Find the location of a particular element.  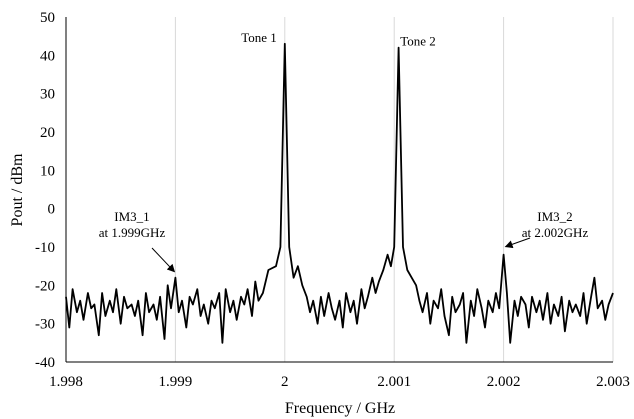

y-tick-label: -40 is located at coordinates (45, 363).